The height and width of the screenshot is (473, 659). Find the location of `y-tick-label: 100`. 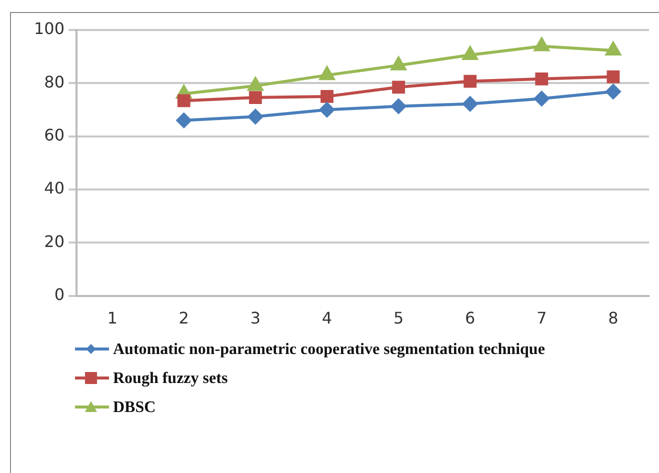

y-tick-label: 100 is located at coordinates (49, 28).